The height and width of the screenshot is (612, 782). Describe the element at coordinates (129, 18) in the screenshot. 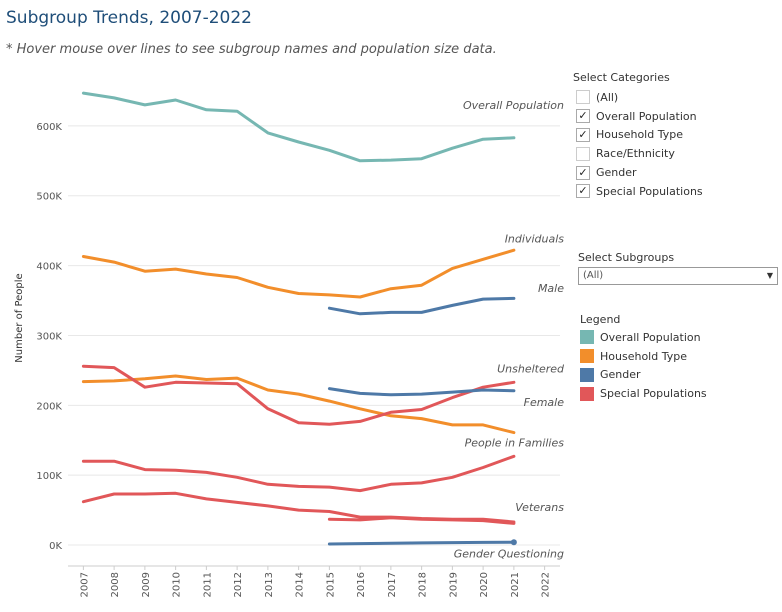

I see `chart-title: Subgroup Trends, 2007-2022` at that location.